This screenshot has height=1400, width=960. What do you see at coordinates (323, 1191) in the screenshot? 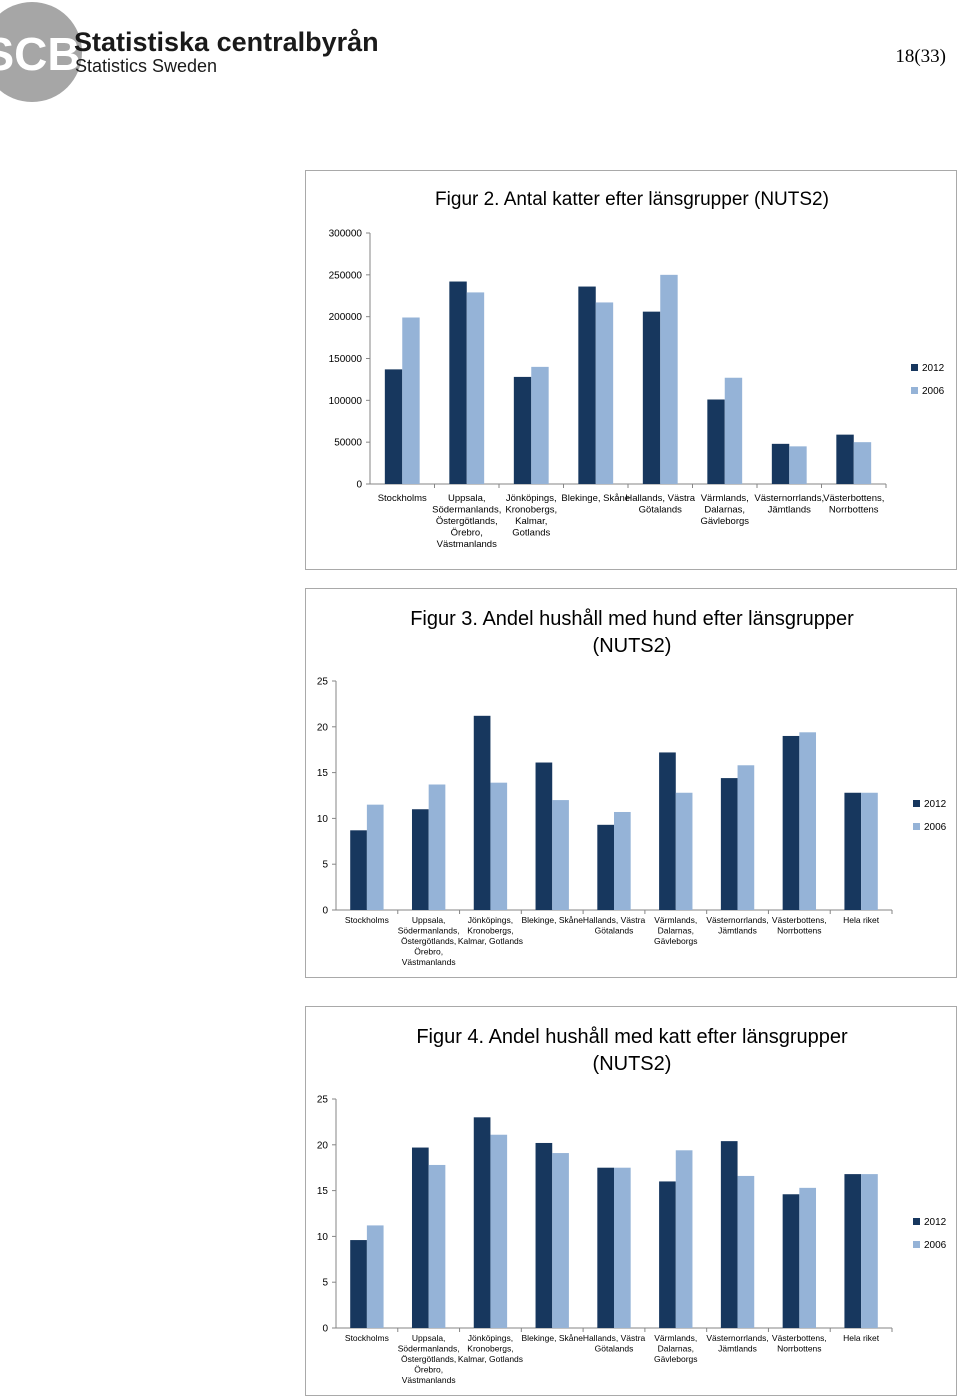
I see `y-tick-label: 15` at bounding box center [323, 1191].